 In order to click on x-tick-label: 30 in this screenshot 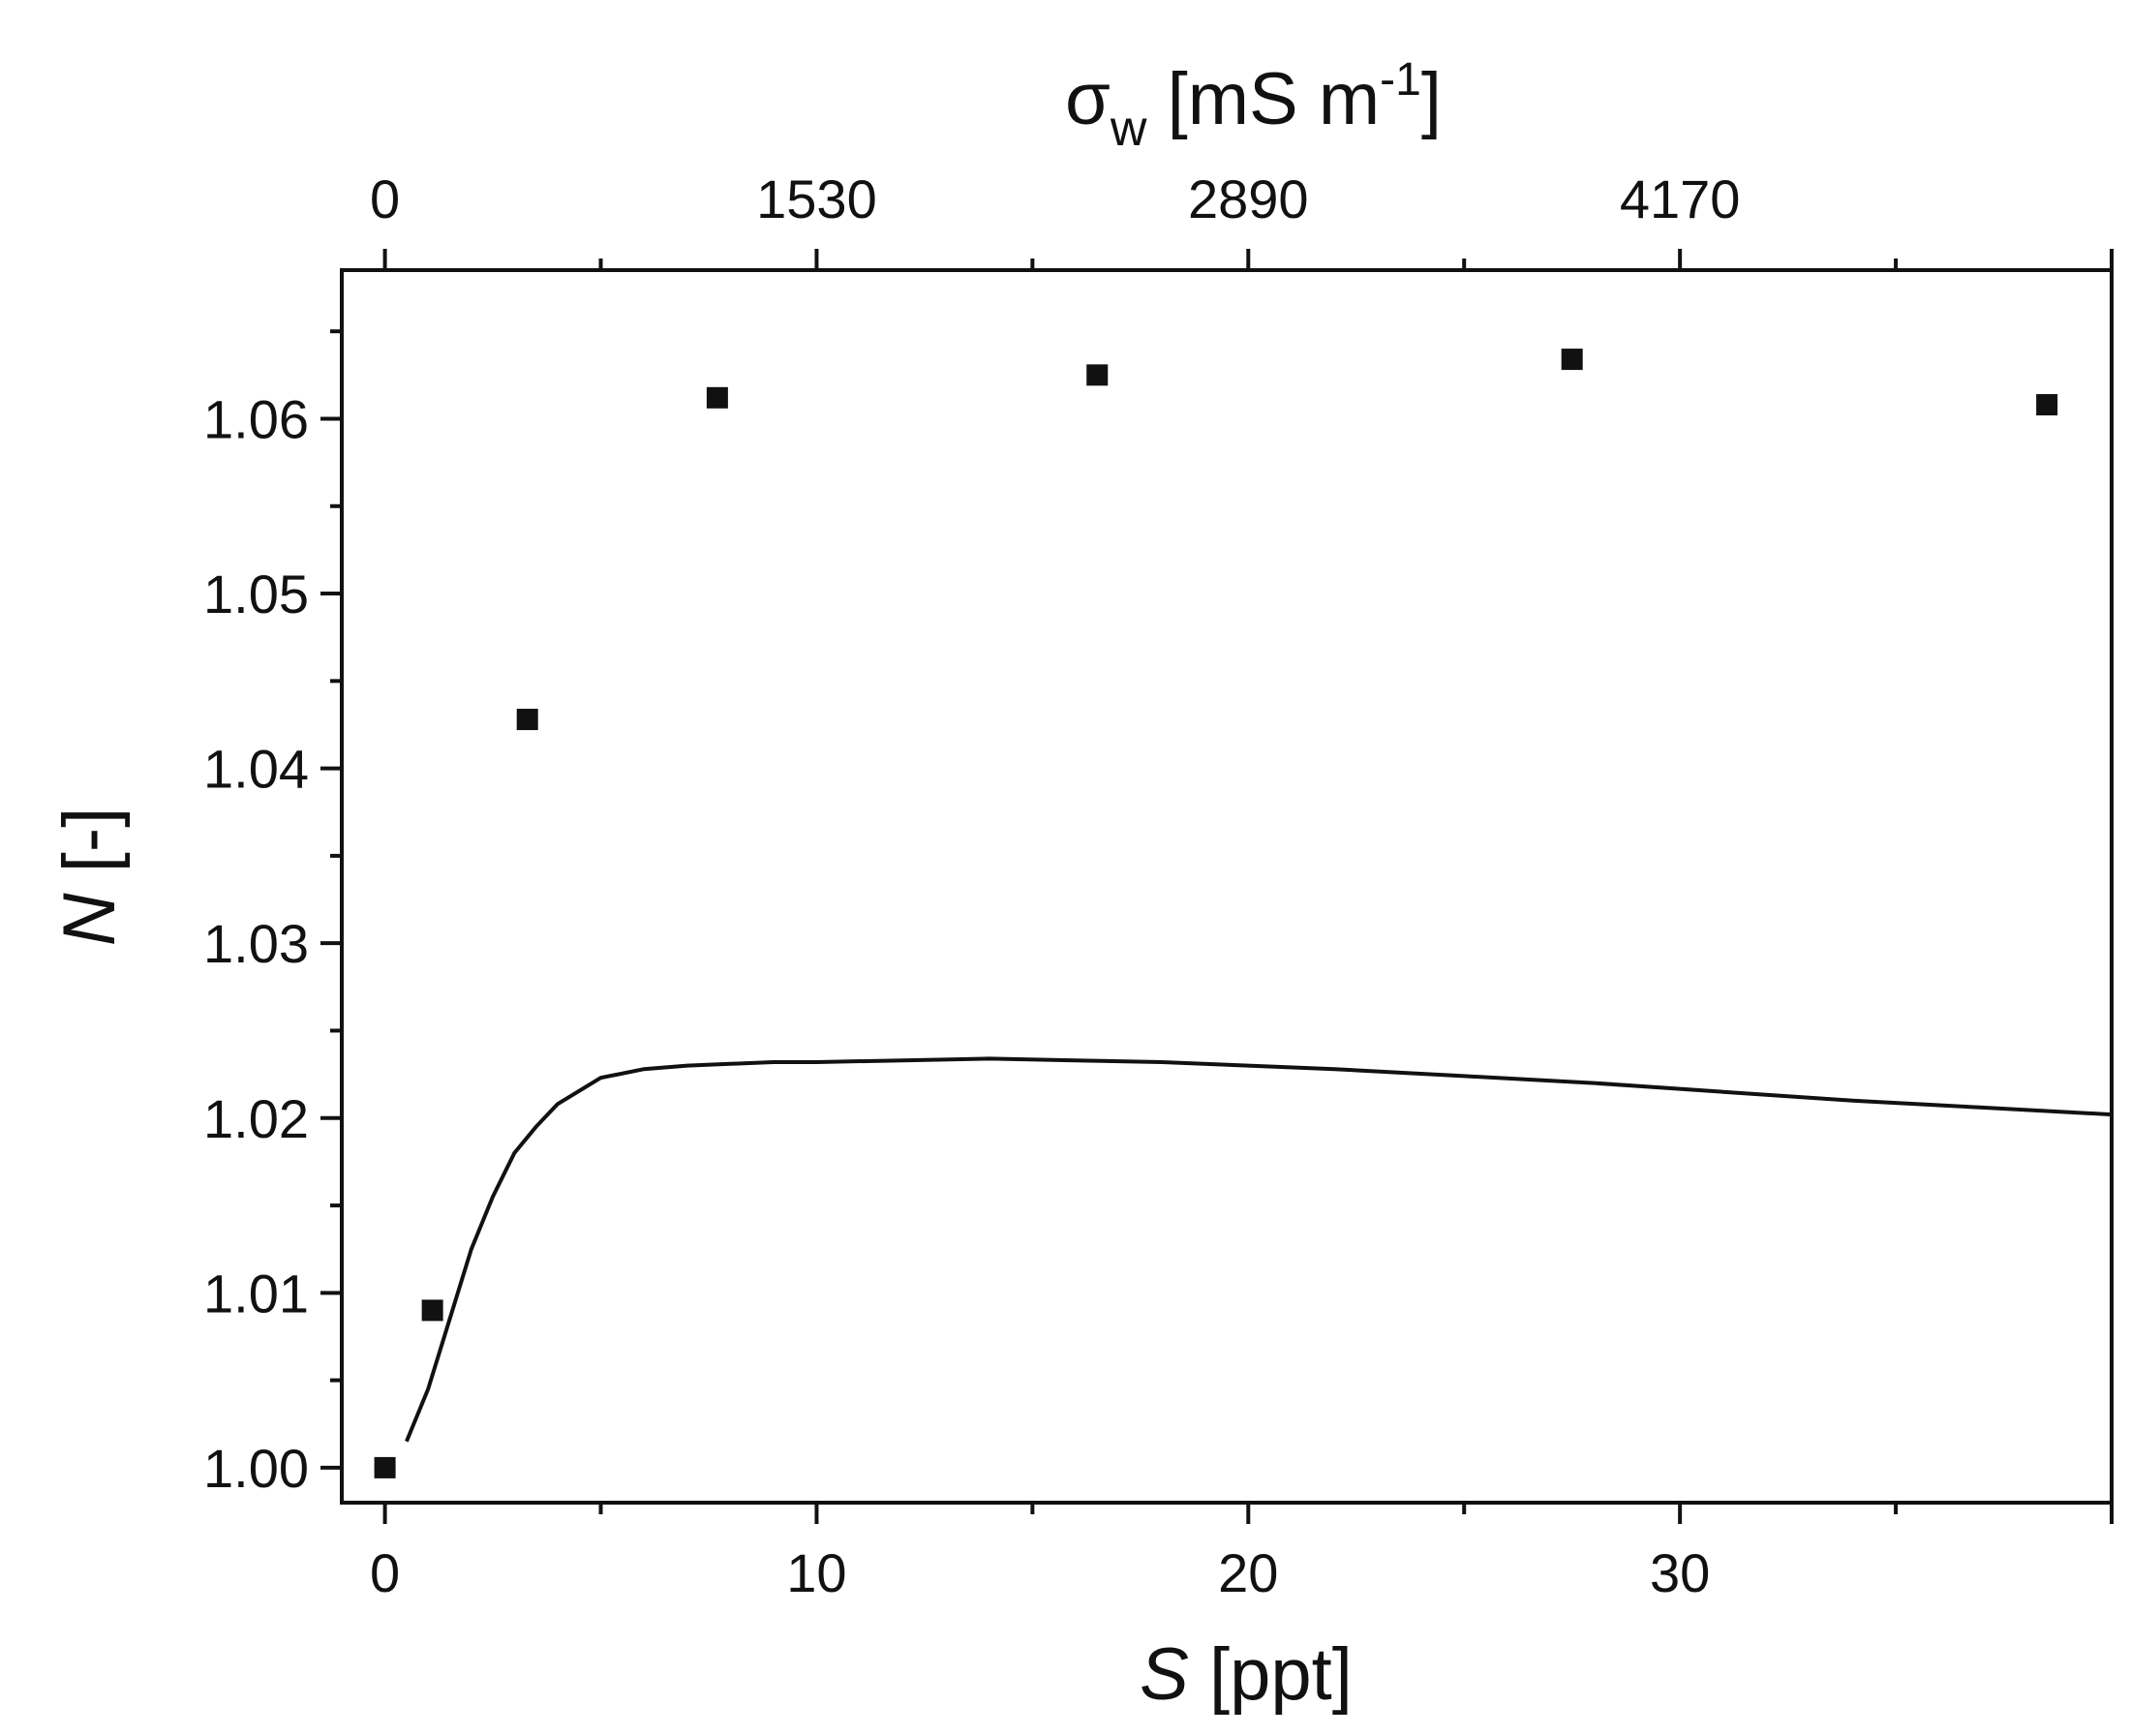, I will do `click(1680, 1572)`.